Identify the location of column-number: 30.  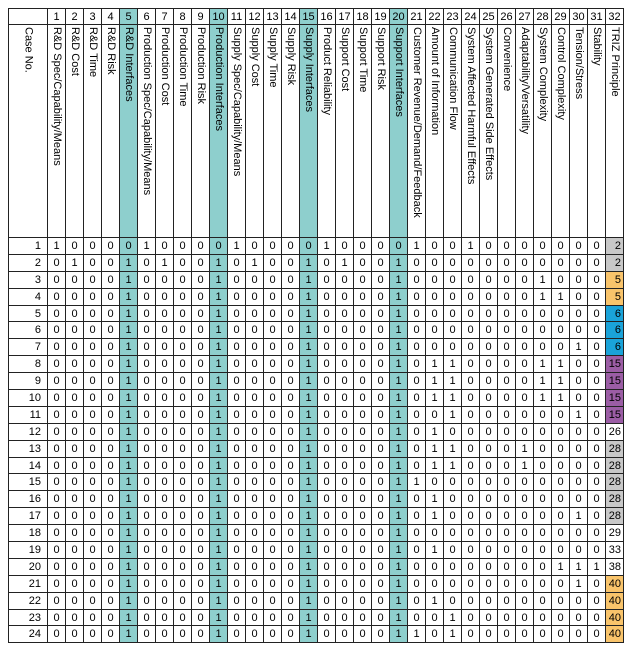
(578, 16).